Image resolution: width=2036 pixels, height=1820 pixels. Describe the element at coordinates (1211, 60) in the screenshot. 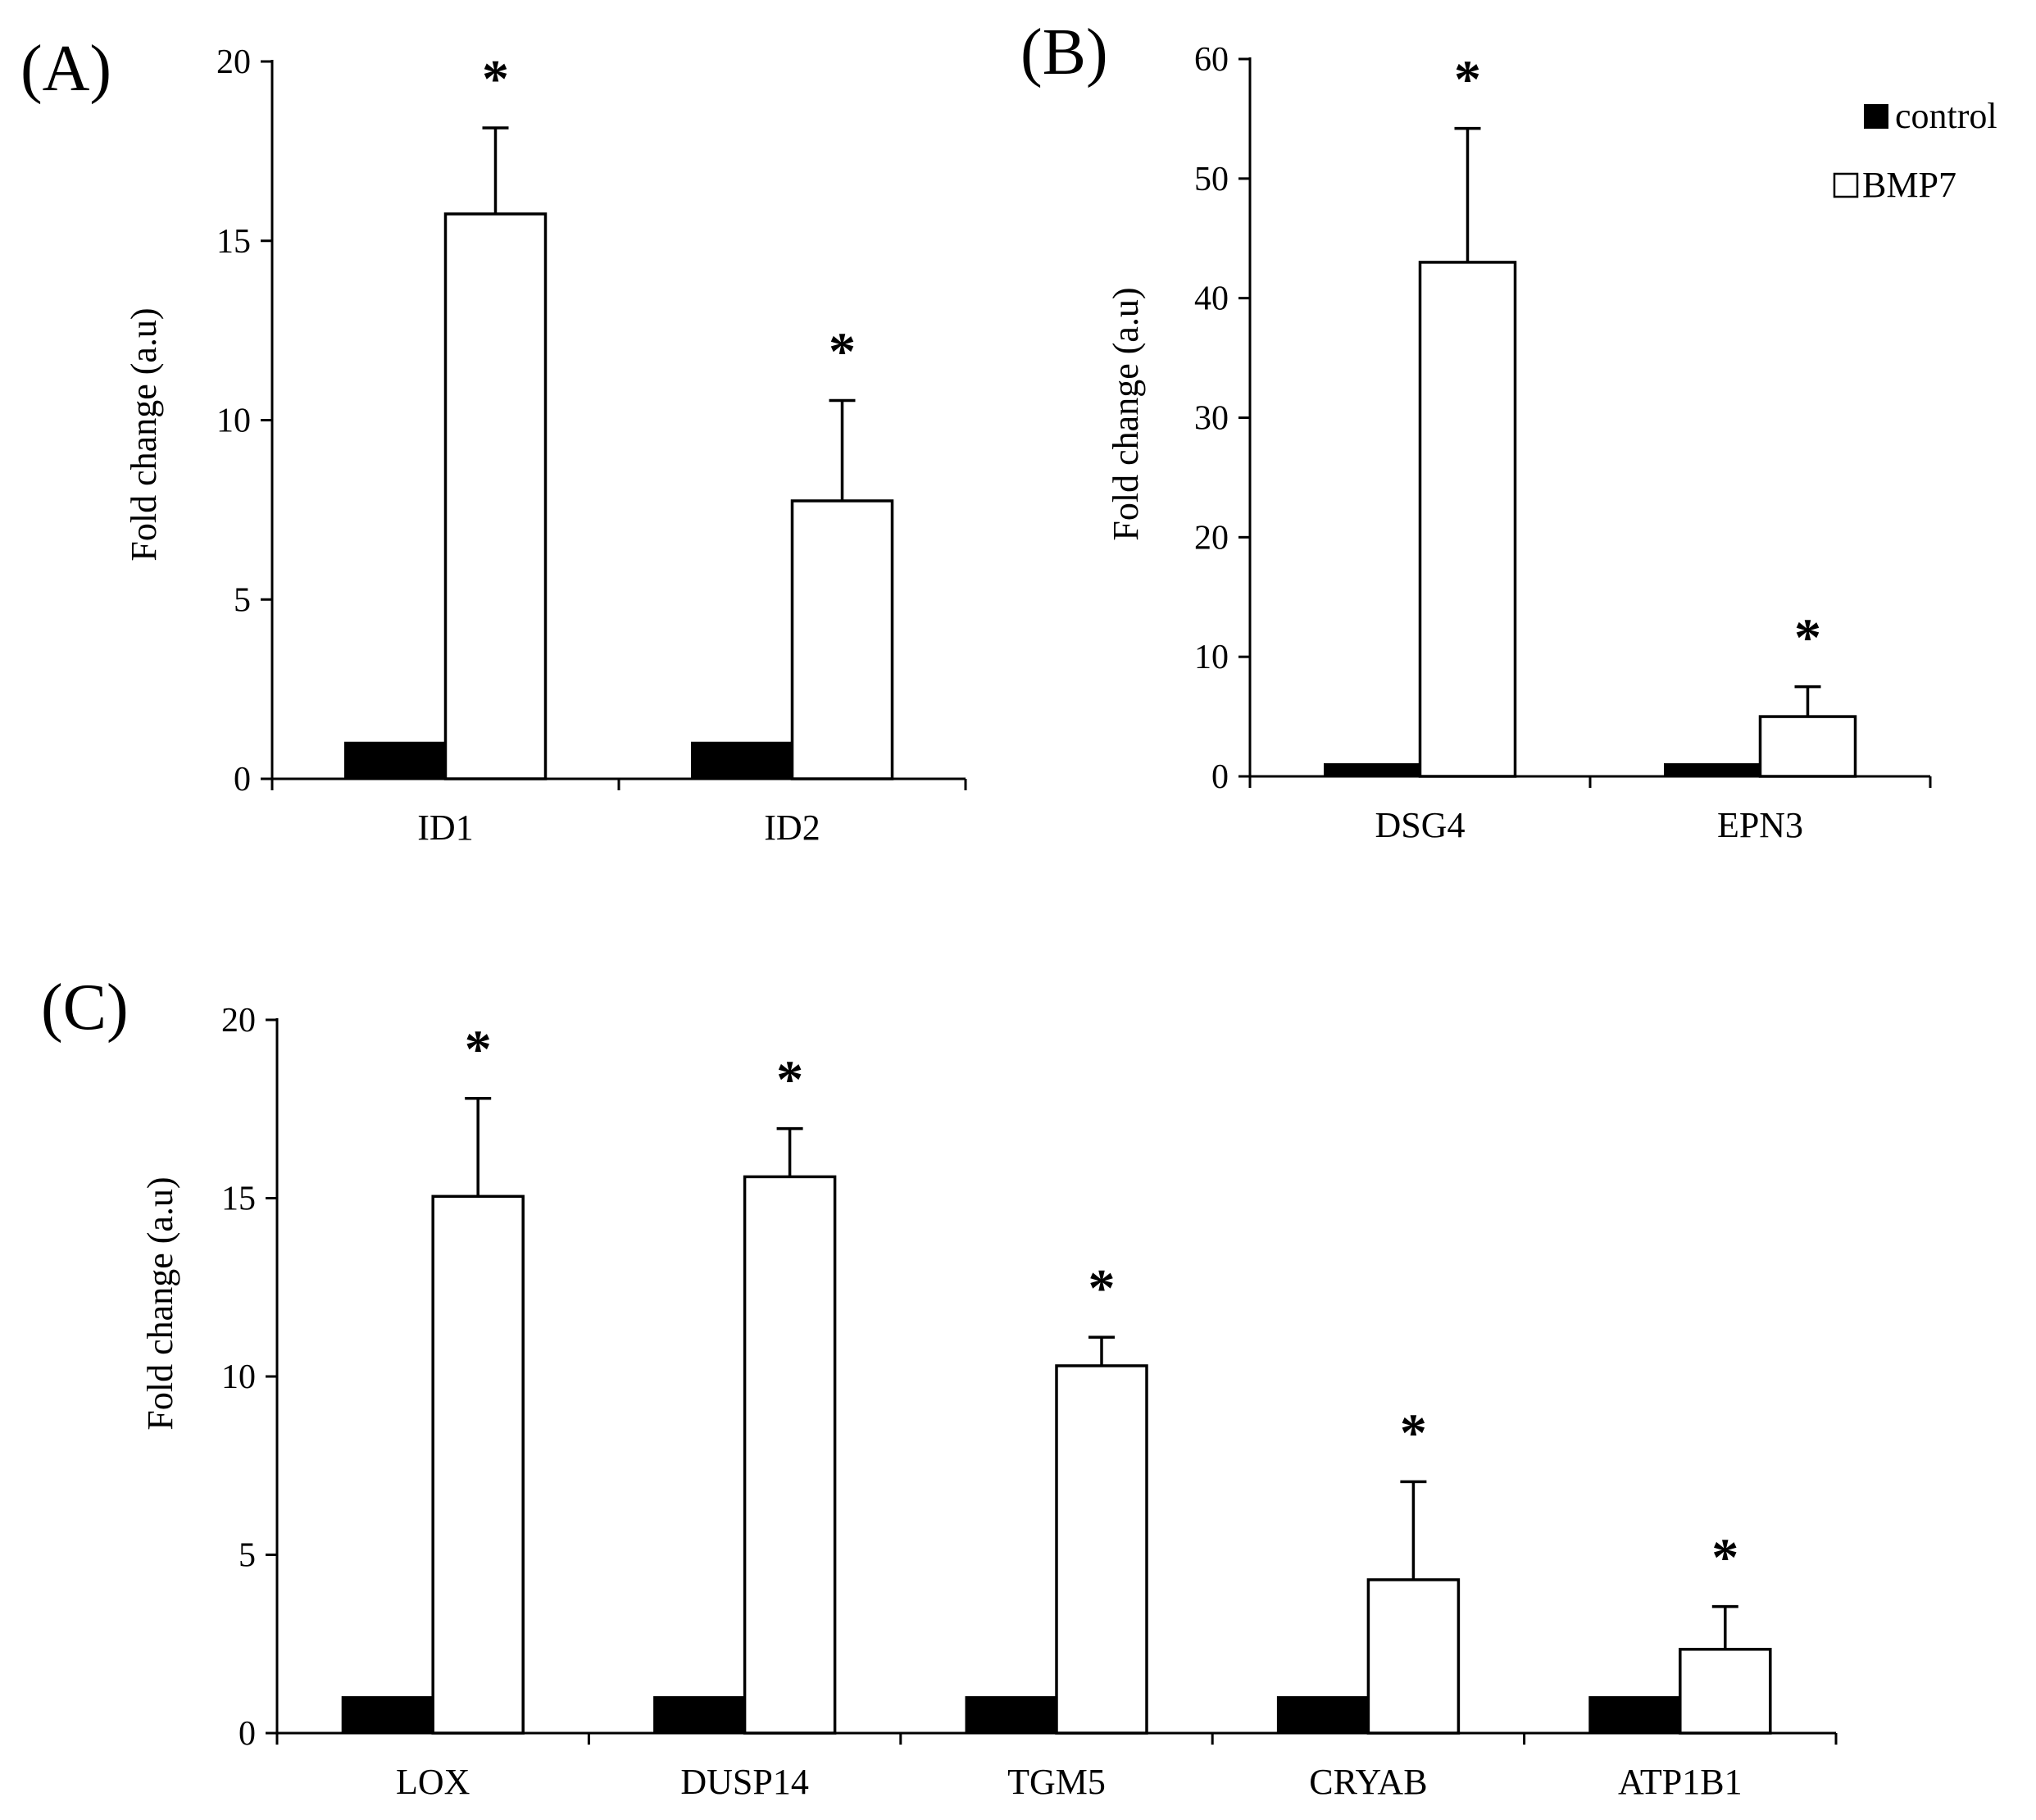

I see `panel-b-y-tick-label: 60` at that location.